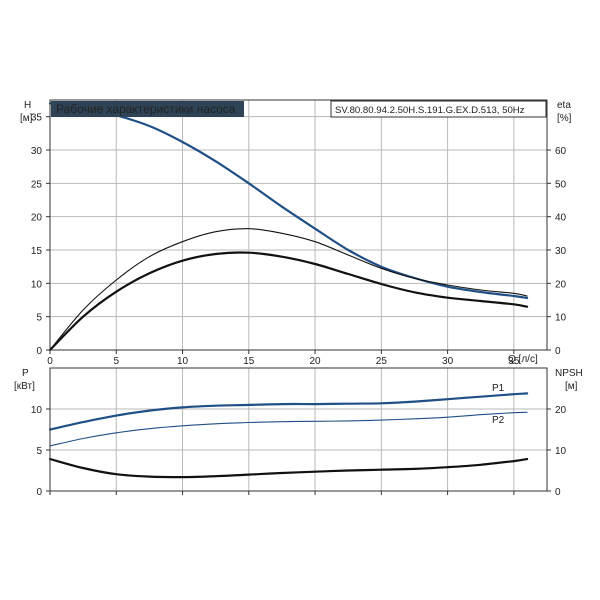 The image size is (600, 600). What do you see at coordinates (37, 251) in the screenshot?
I see `y-tick-label: 15` at bounding box center [37, 251].